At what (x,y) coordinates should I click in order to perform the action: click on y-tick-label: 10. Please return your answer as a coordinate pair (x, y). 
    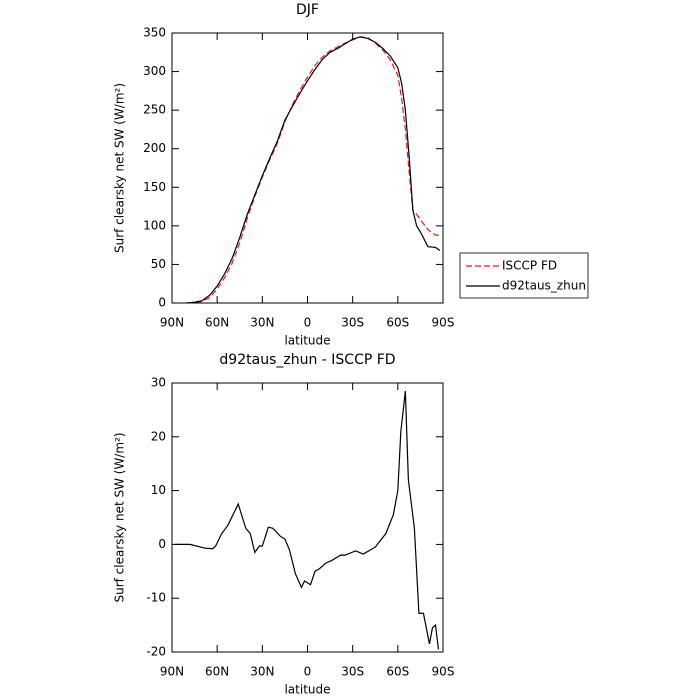
    Looking at the image, I should click on (158, 490).